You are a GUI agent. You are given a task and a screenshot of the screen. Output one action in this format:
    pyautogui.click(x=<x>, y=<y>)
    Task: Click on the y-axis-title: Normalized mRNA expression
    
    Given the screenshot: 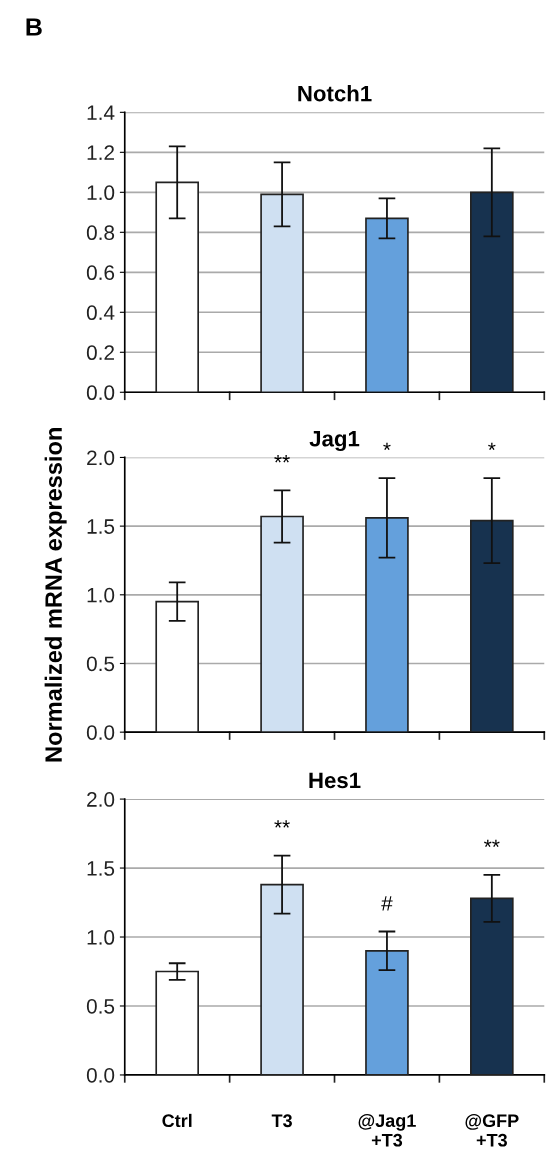 What is the action you would take?
    pyautogui.click(x=55, y=595)
    